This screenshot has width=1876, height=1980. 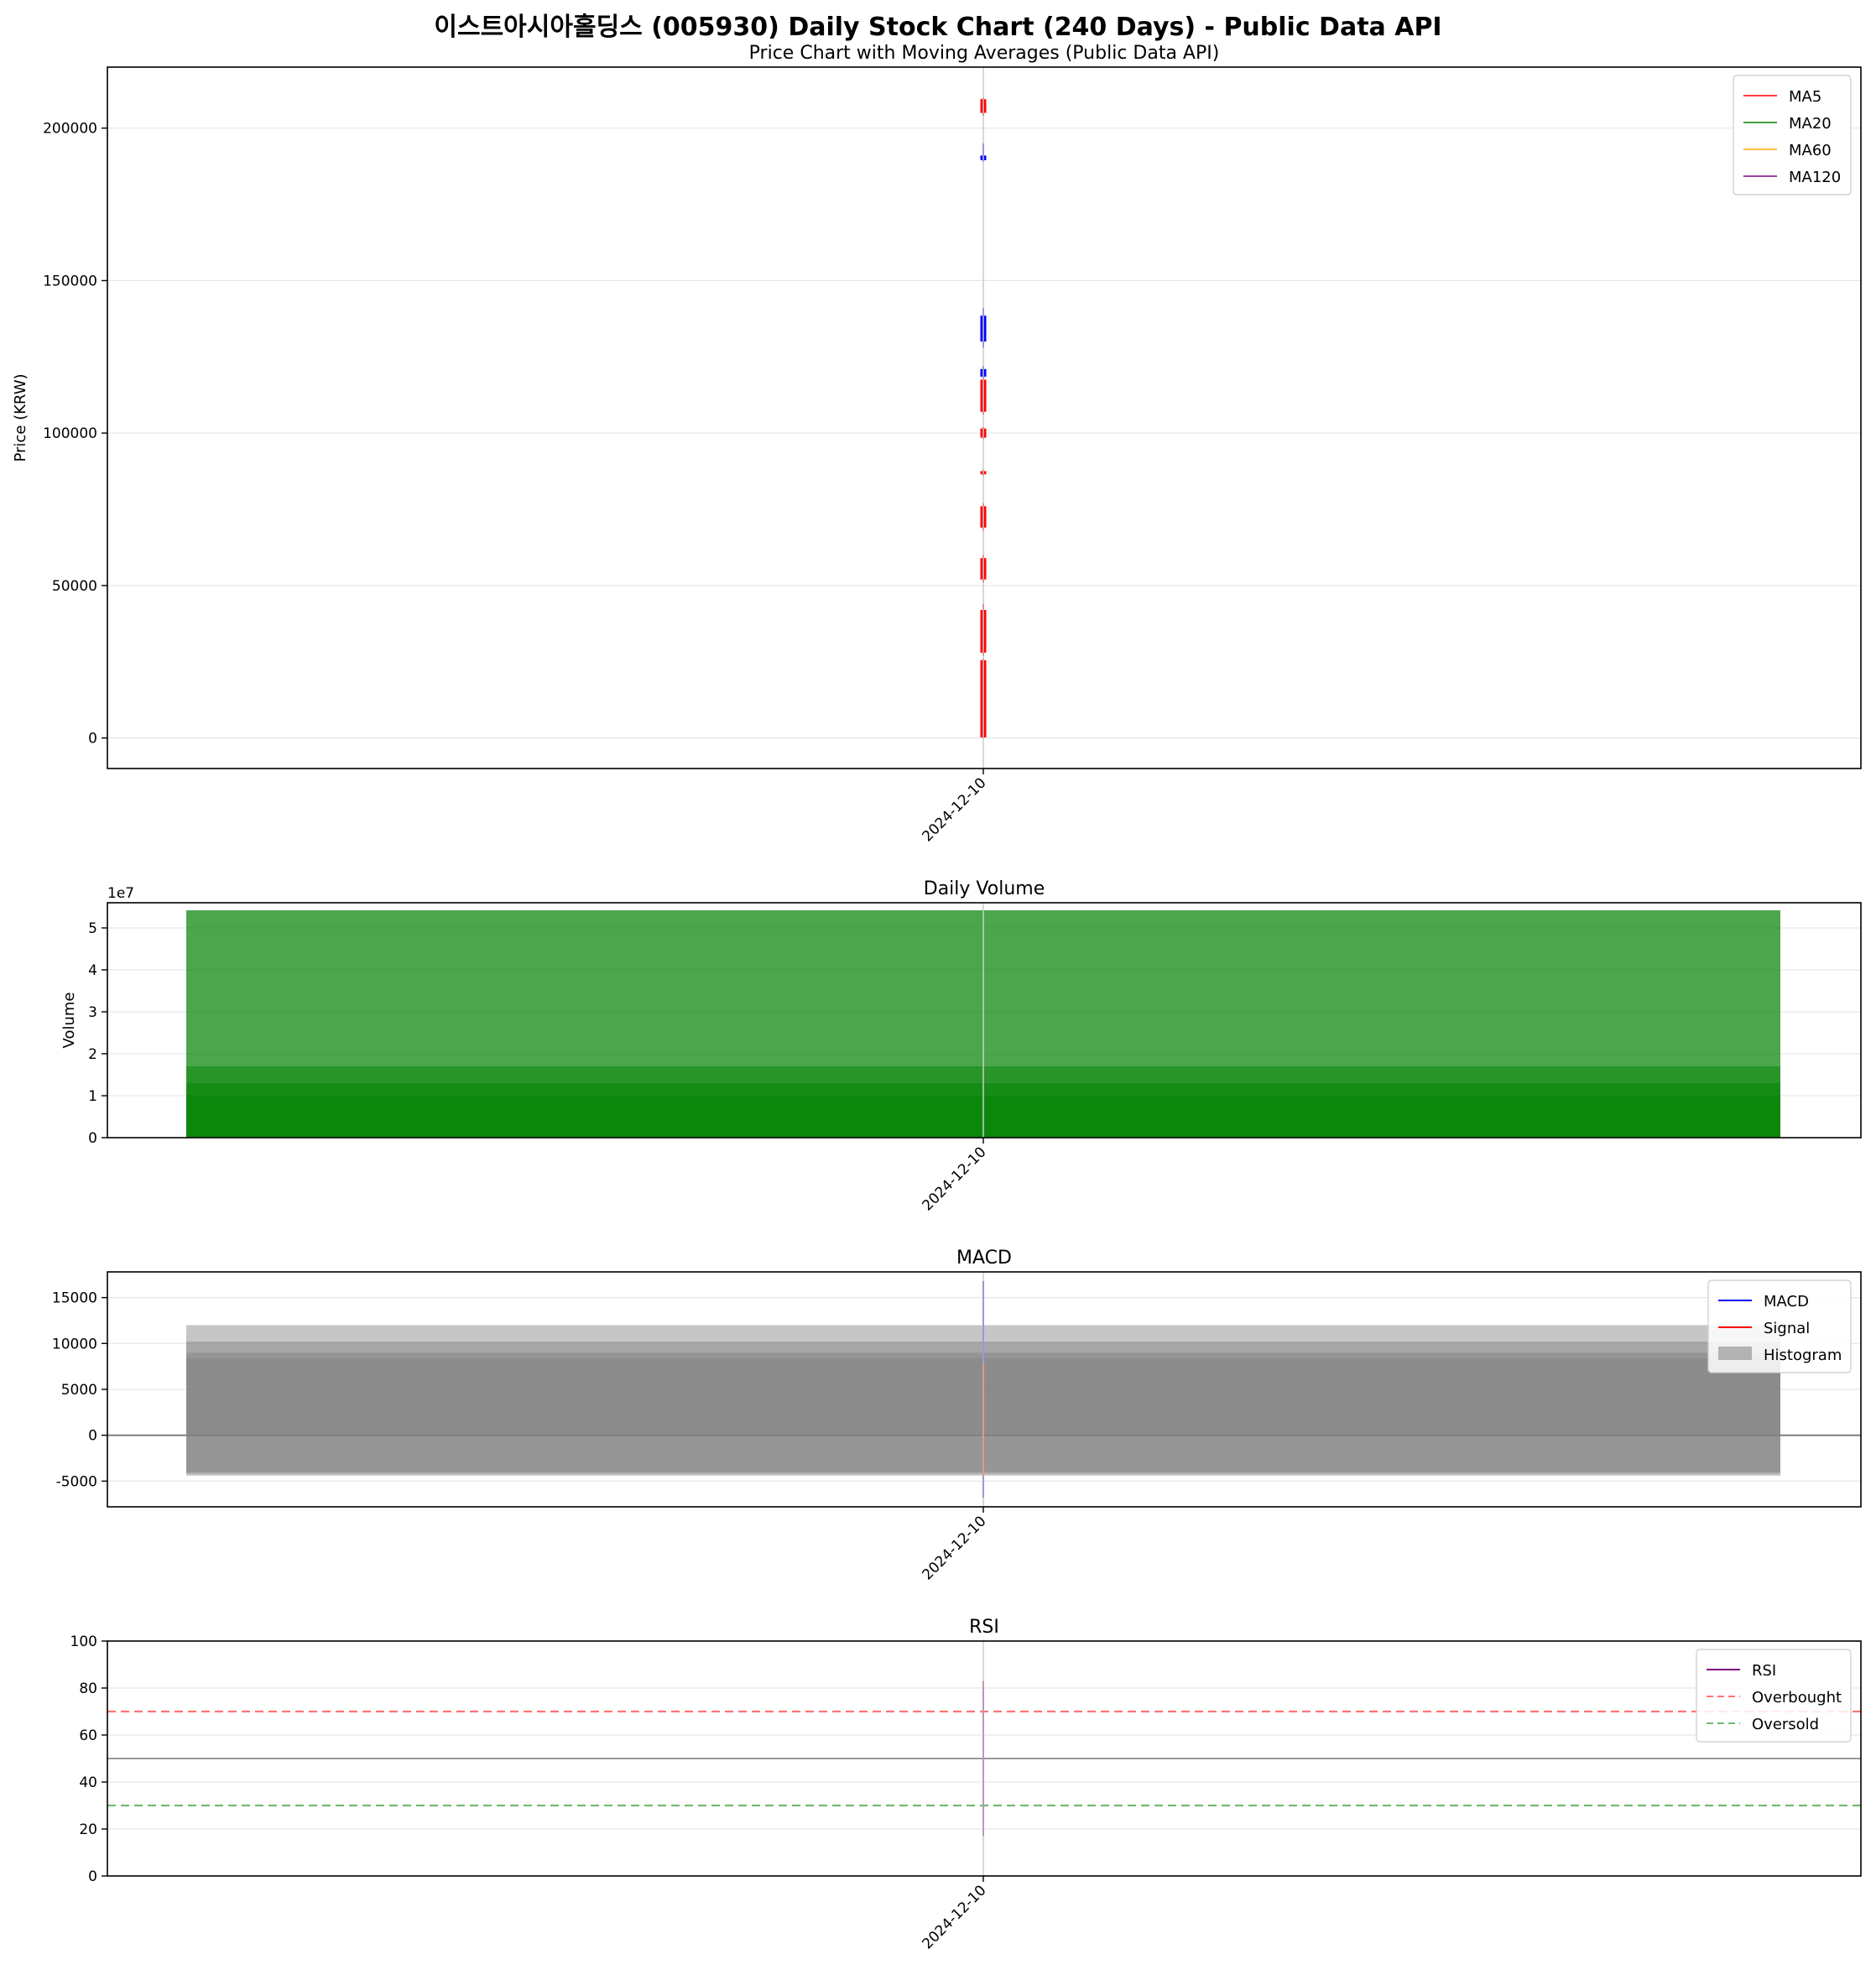 I want to click on y-tick-label: 5, so click(x=92, y=928).